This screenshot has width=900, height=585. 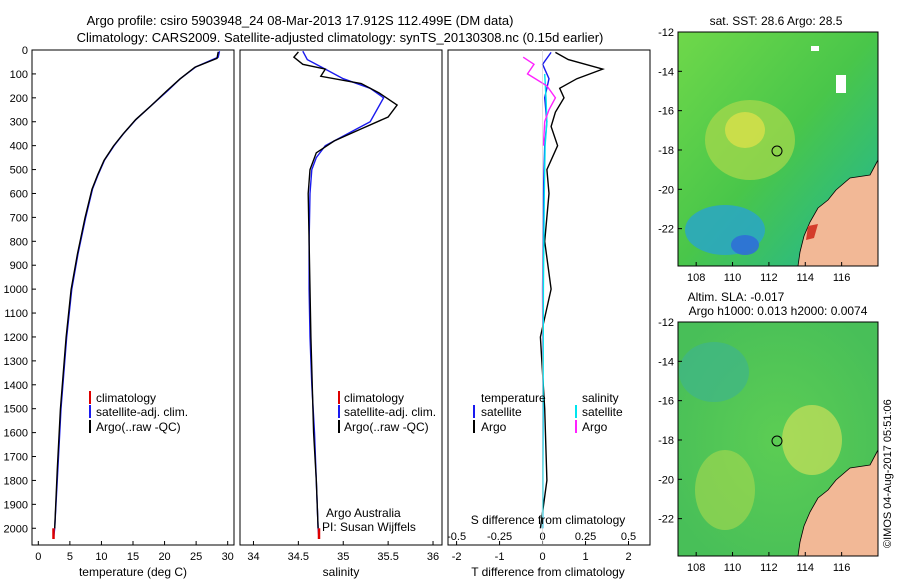 What do you see at coordinates (136, 290) in the screenshot?
I see `series-argo-raw-qc-` at bounding box center [136, 290].